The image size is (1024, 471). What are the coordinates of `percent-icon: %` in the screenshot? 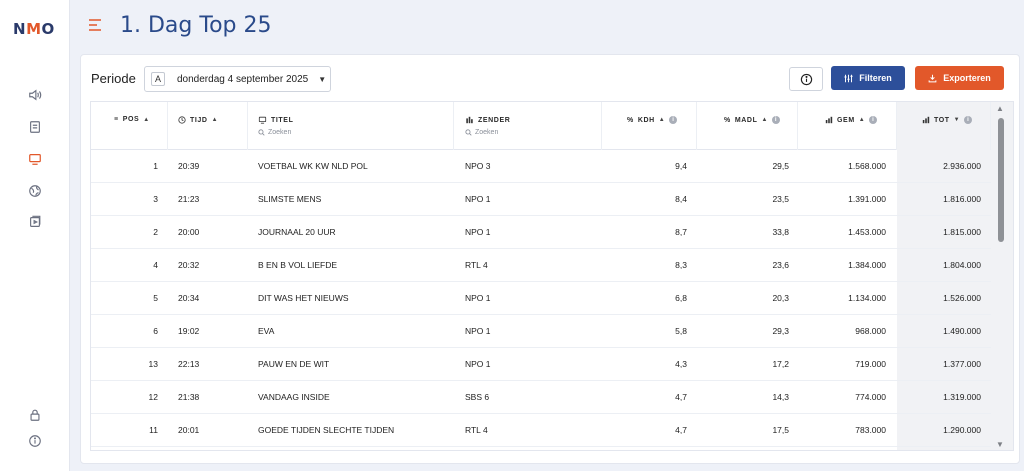 It's located at (630, 120).